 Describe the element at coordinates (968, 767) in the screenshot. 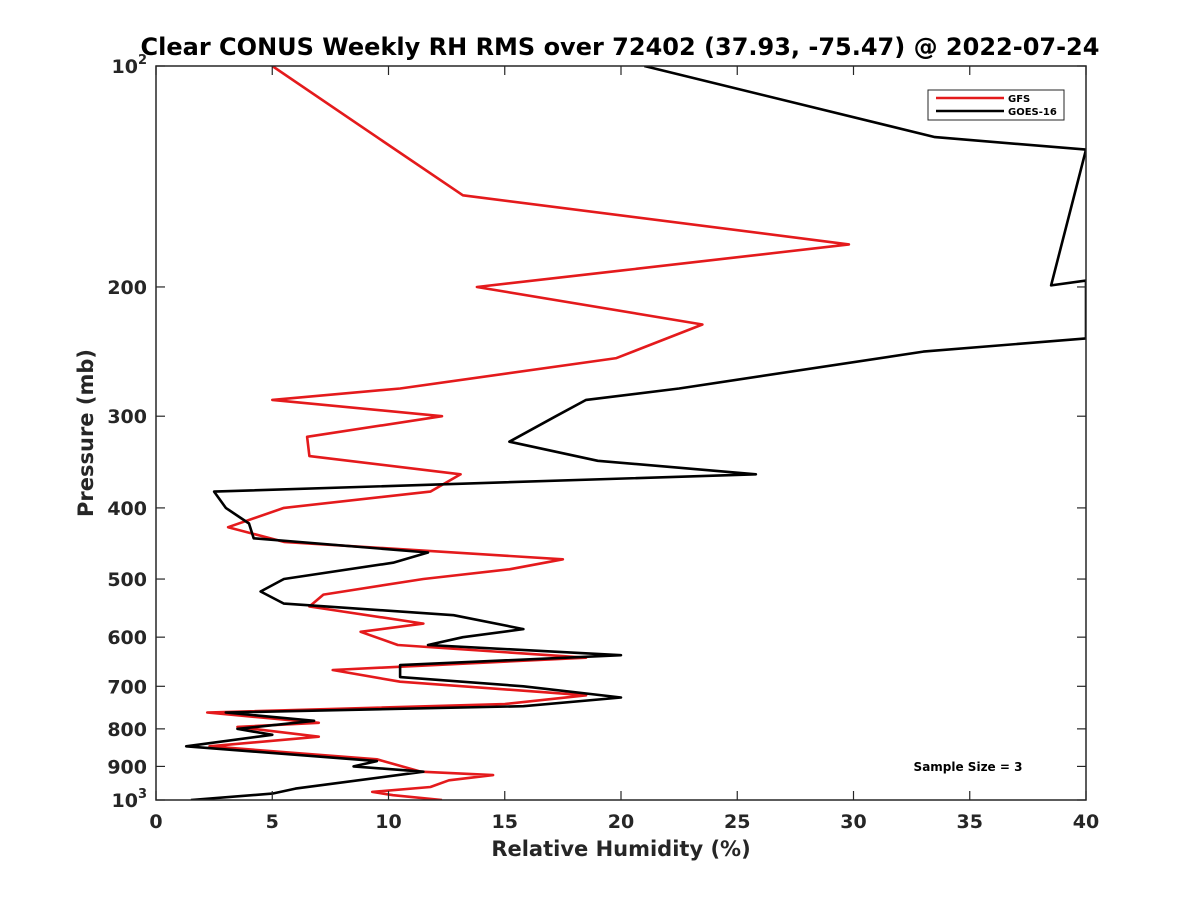

I see `sample-size-annotation: Sample Size = 3` at that location.